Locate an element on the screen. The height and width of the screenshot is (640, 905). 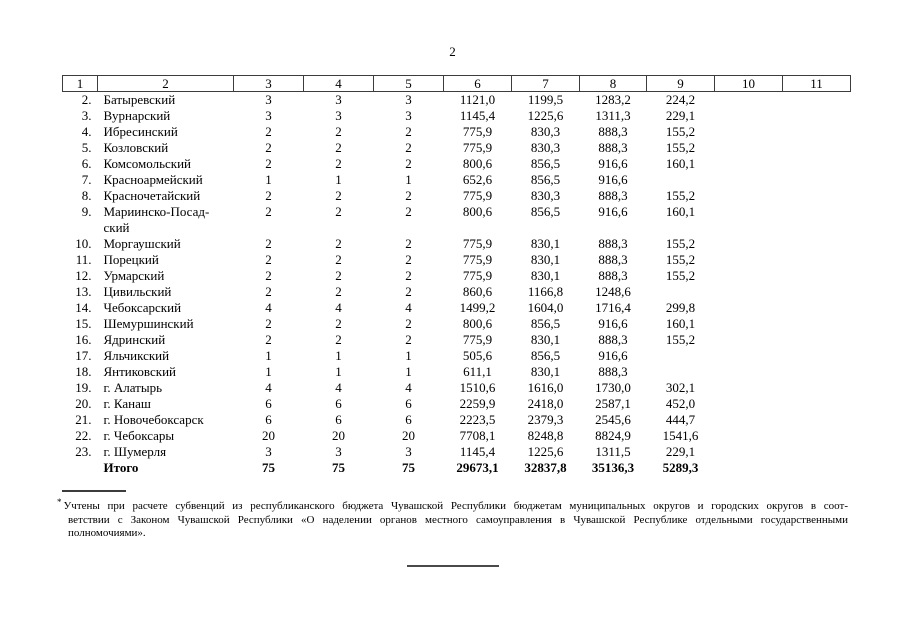
table-row: 2. Батыревский 3 3 3 1121,0 1199,5 1283,2 224,2 is located at coordinates (457, 100).